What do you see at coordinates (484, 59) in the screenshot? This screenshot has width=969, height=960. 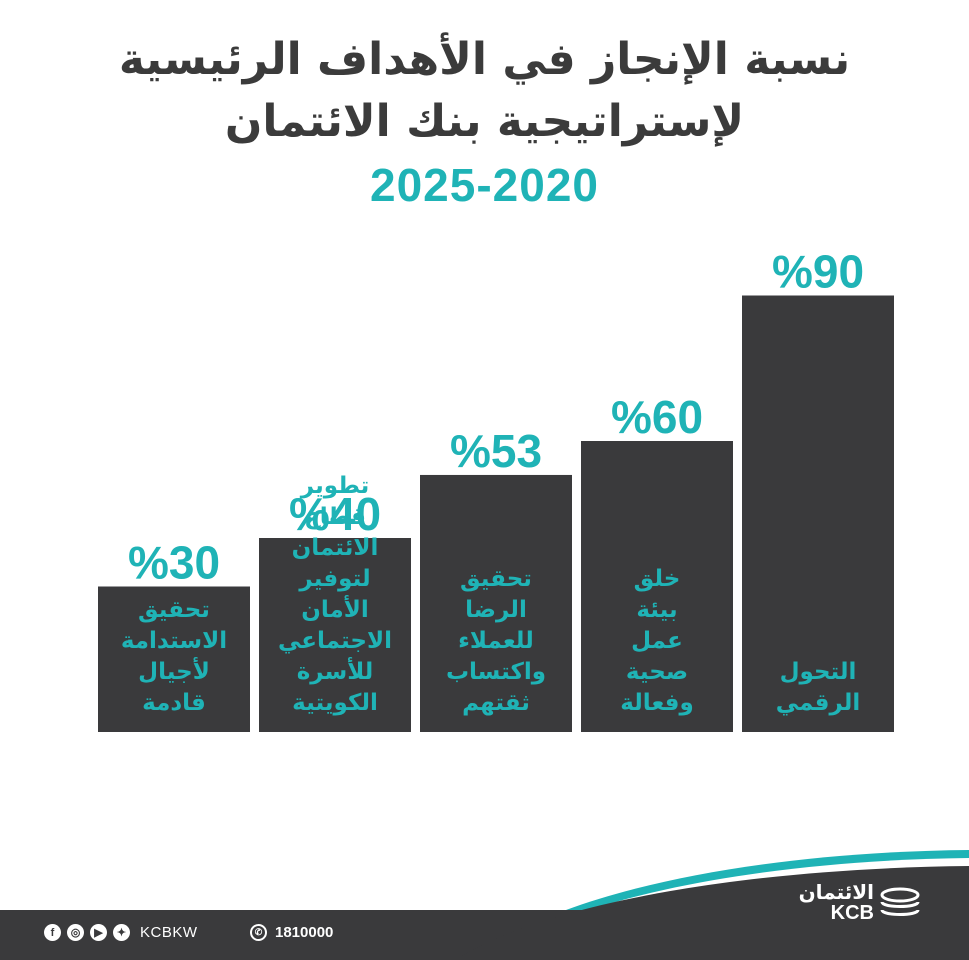 I see `page-title-line1: نسبة الإنجاز في الأهداف الرئيسية` at bounding box center [484, 59].